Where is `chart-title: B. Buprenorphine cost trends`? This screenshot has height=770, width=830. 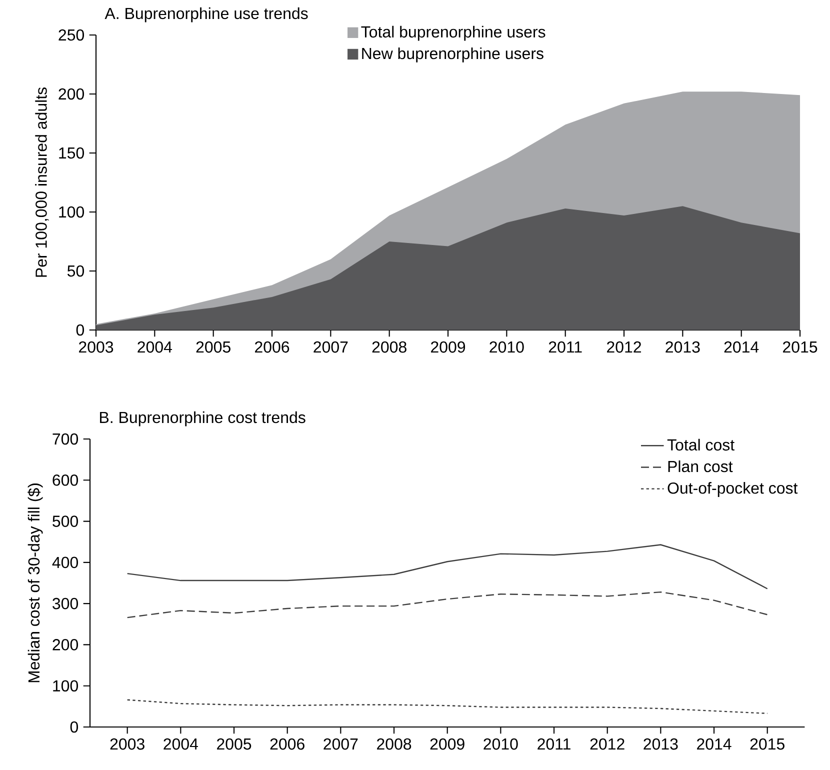 chart-title: B. Buprenorphine cost trends is located at coordinates (203, 418).